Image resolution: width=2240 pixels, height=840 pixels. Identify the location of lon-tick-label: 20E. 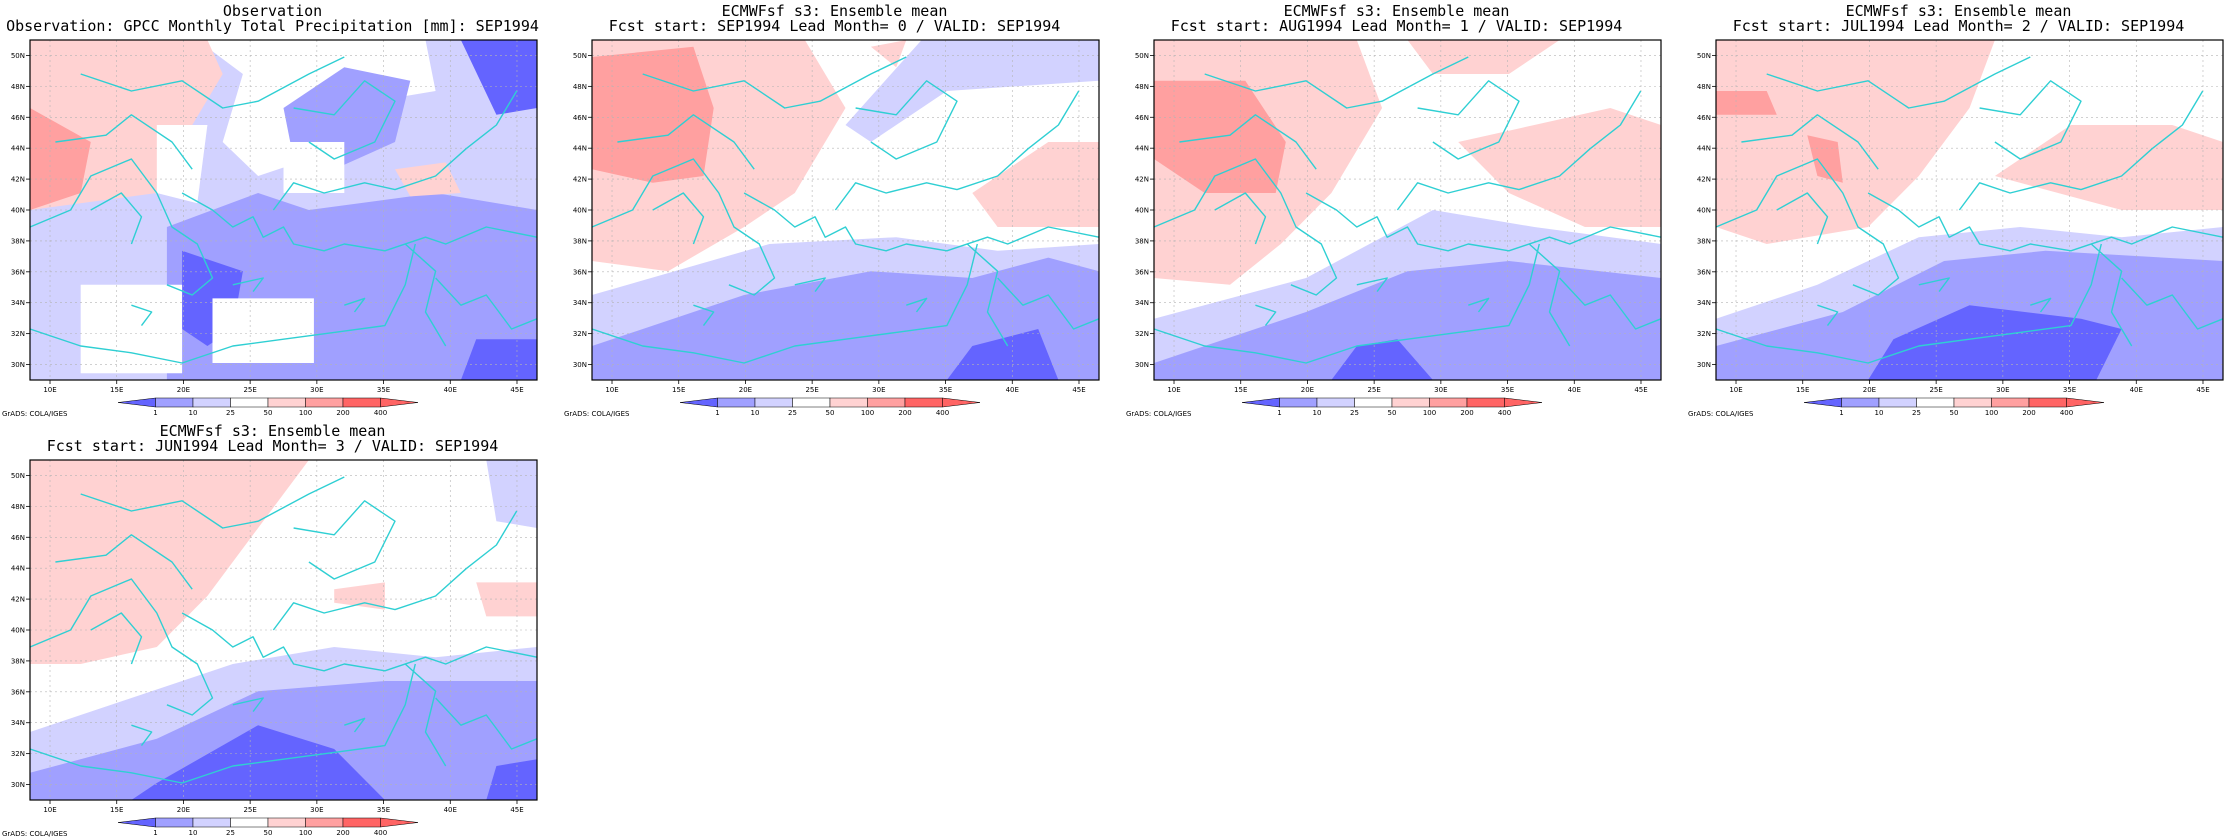
(183, 390).